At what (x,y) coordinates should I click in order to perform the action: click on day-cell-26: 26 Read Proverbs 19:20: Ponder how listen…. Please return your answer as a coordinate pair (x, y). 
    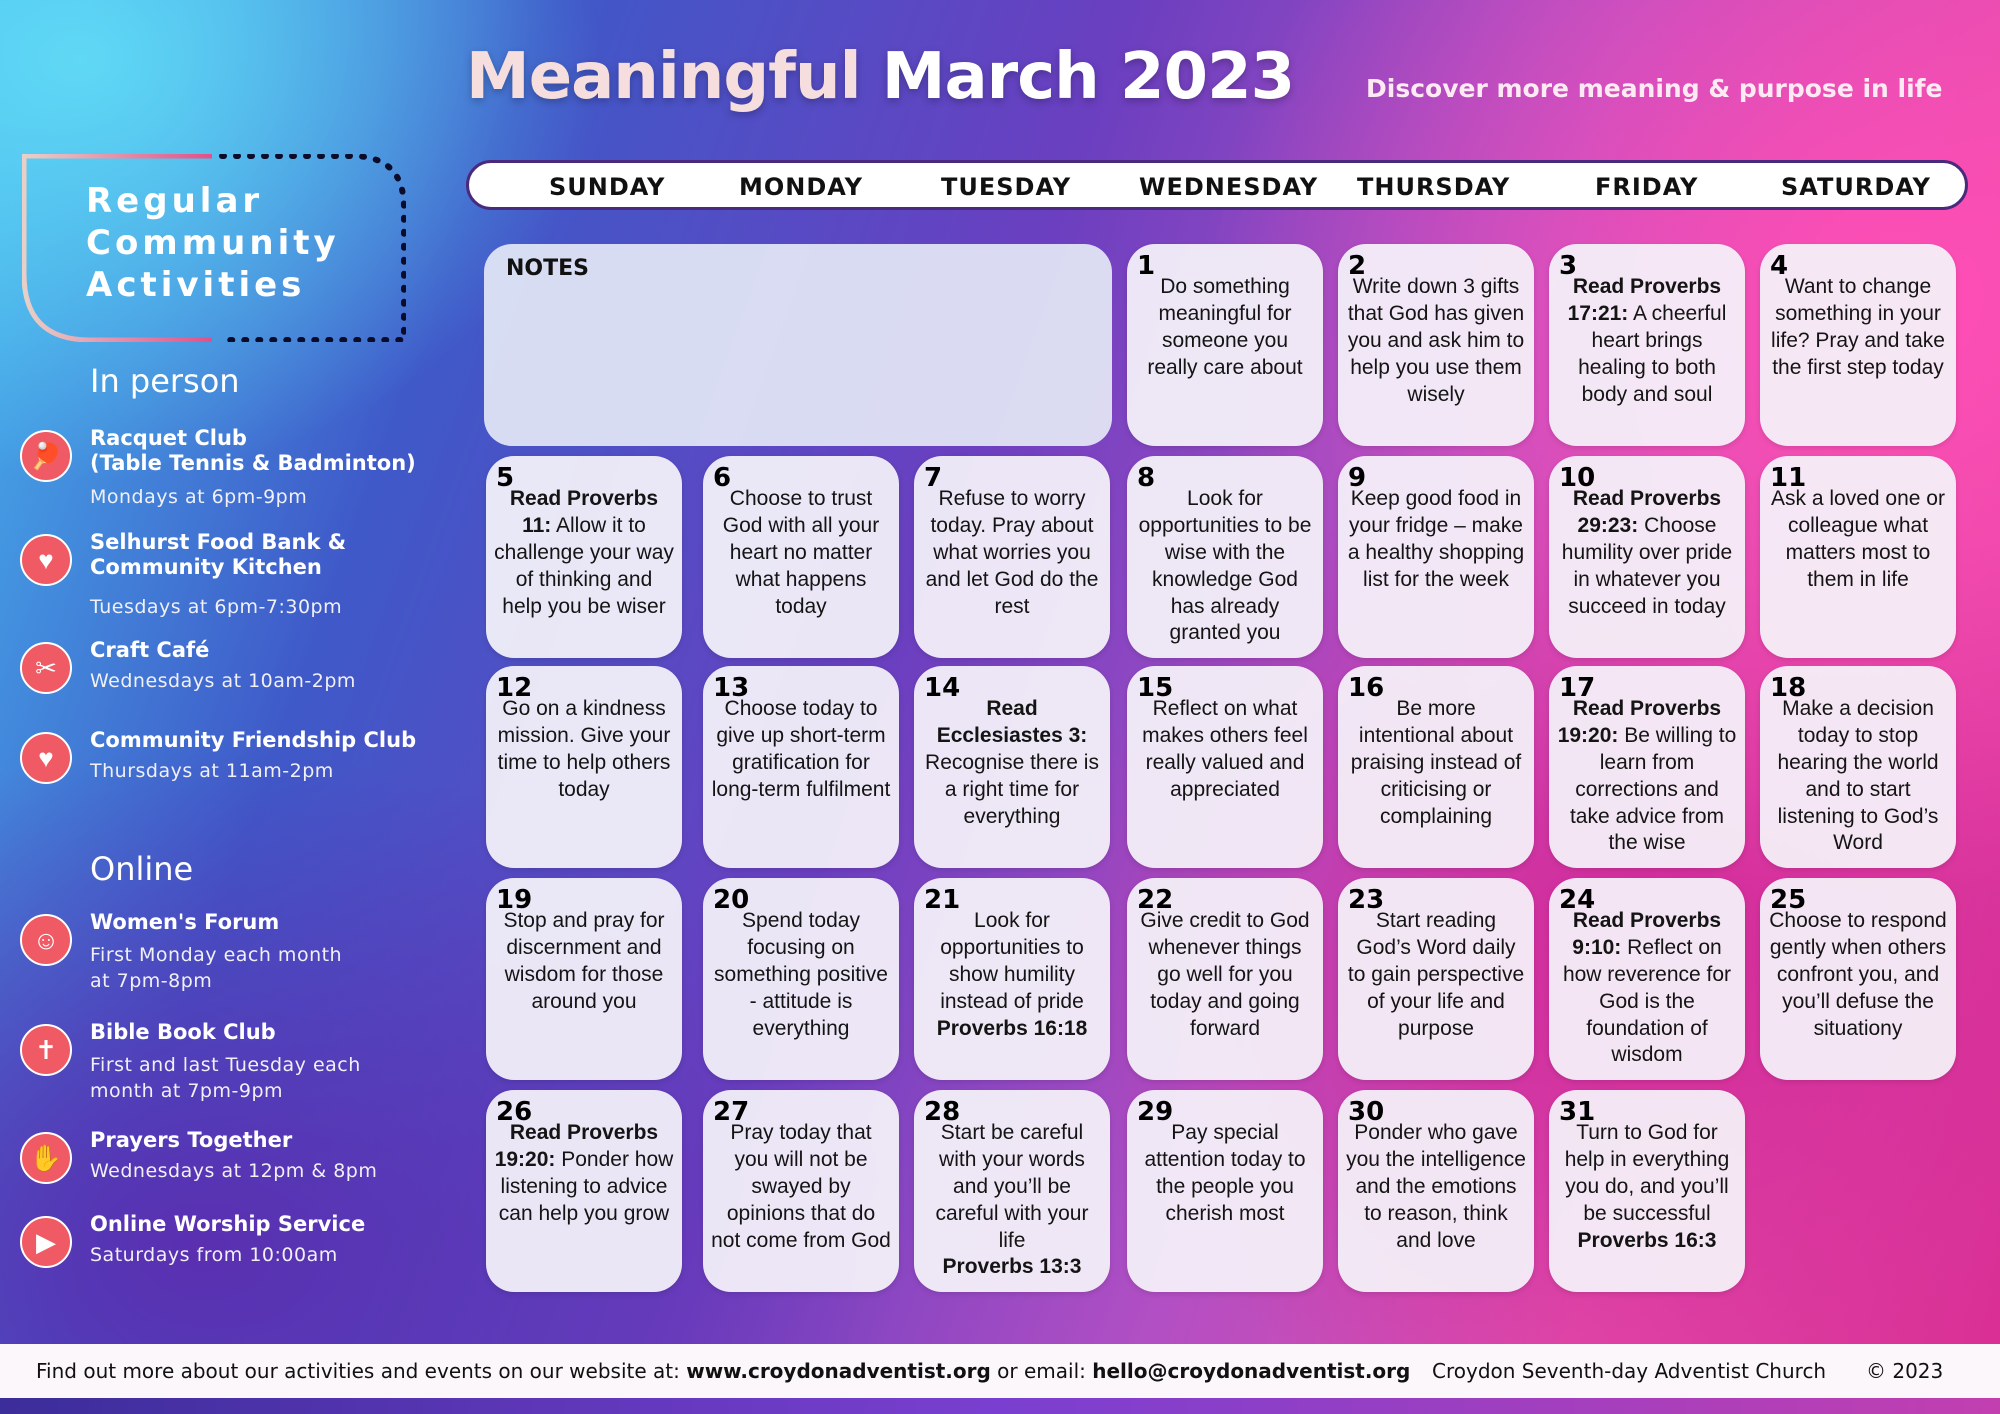
    Looking at the image, I should click on (584, 1191).